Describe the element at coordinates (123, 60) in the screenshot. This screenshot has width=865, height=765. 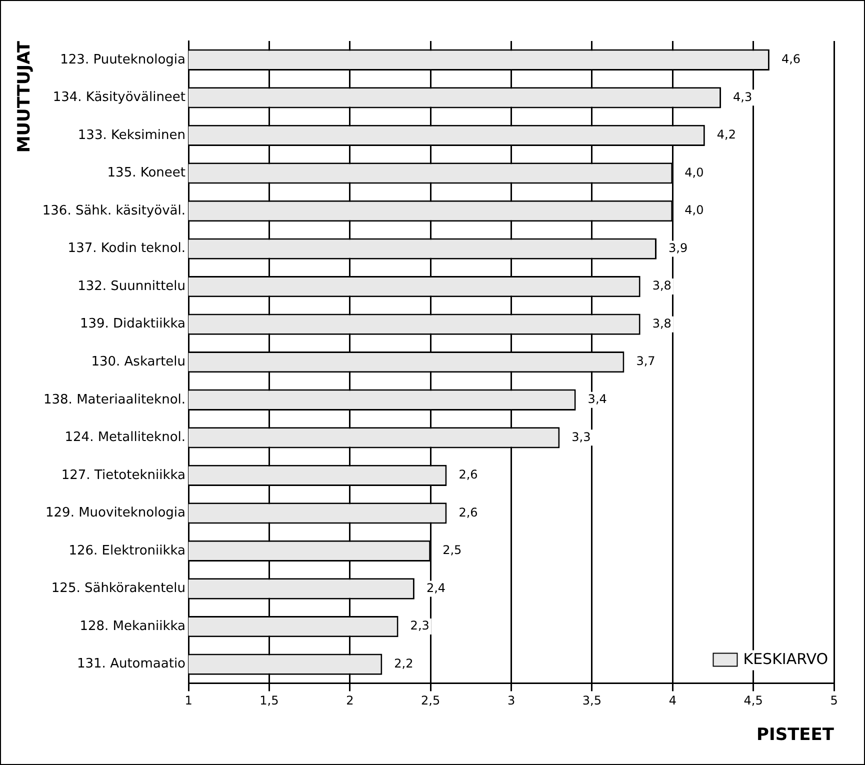
I see `y-tick-label: 123. Puuteknologia` at that location.